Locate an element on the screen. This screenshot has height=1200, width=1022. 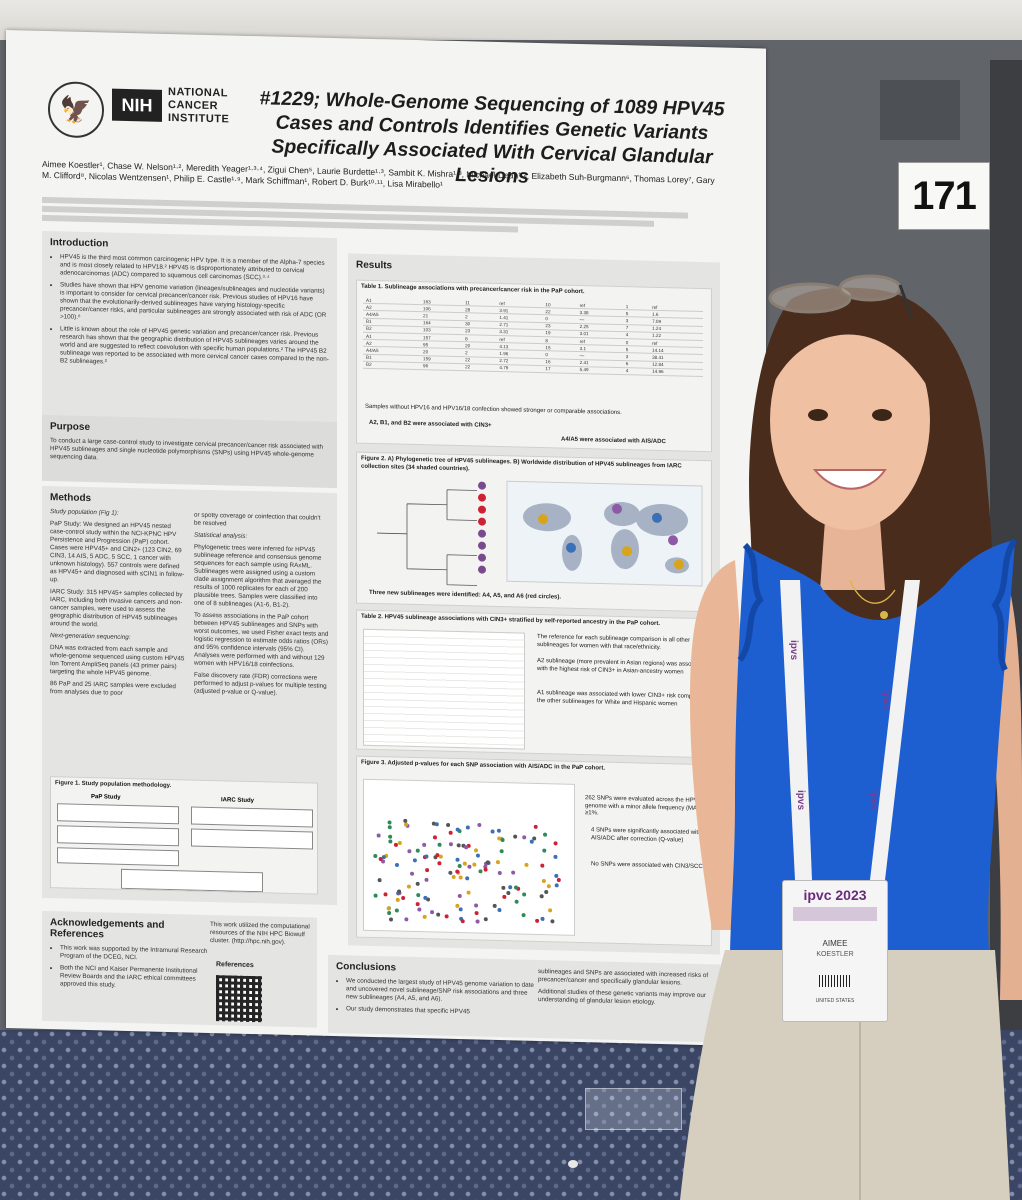
badge-last-name: KOESTLER is located at coordinates (835, 954).